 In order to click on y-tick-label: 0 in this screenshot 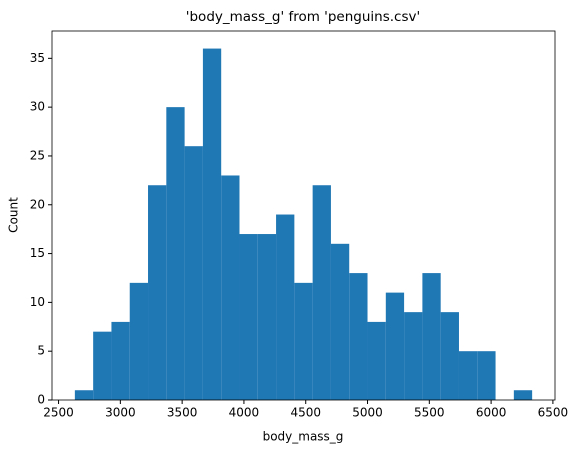, I will do `click(41, 400)`.